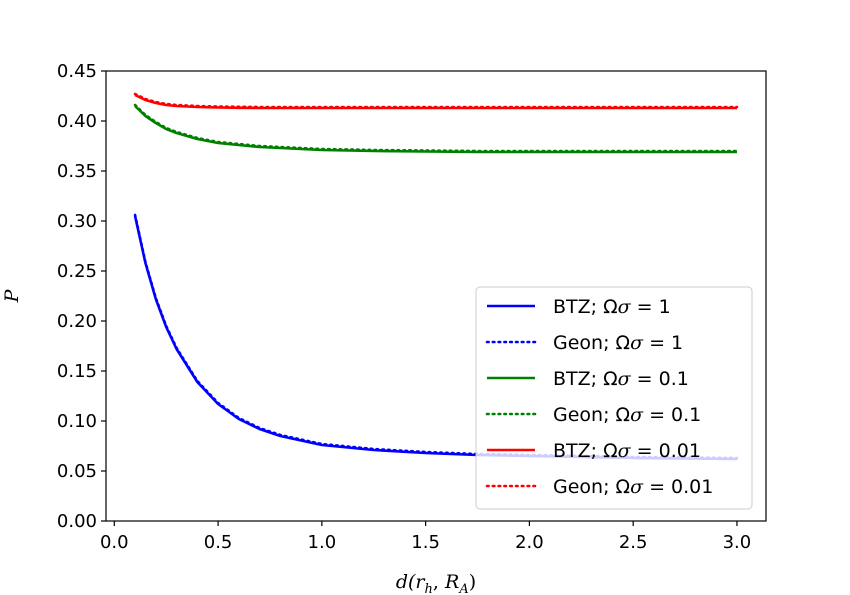 Image resolution: width=850 pixels, height=595 pixels. I want to click on y-tick-label: 0.05, so click(77, 471).